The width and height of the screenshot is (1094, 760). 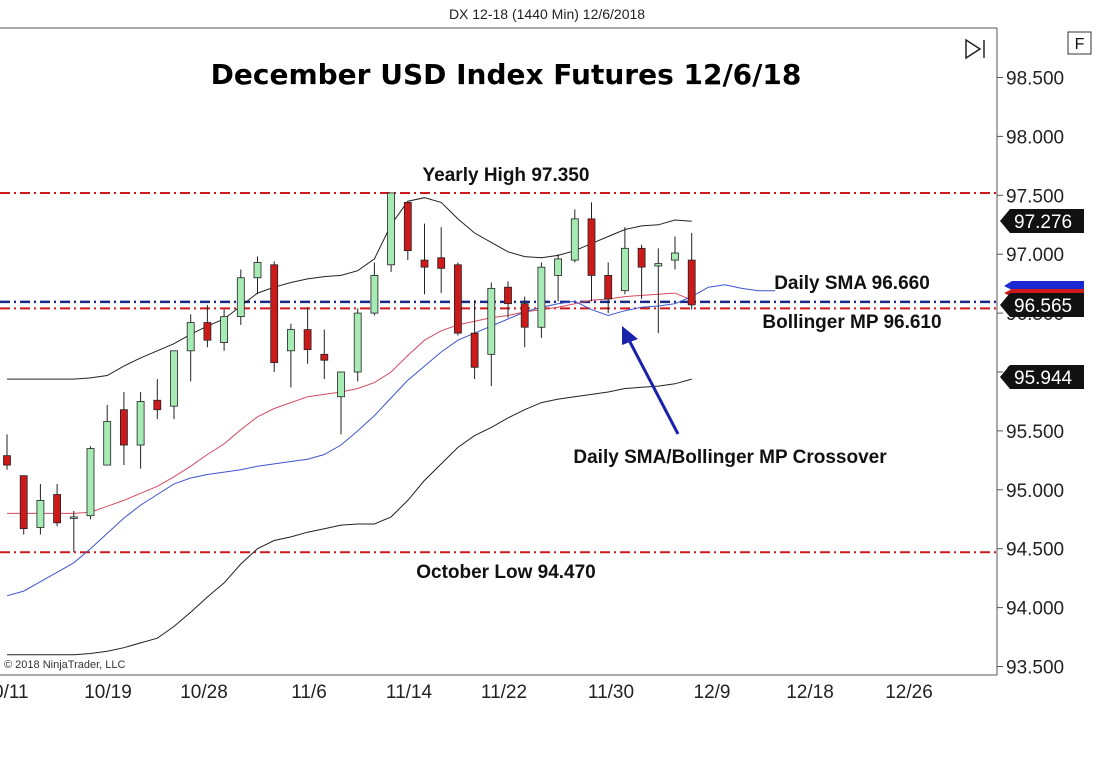 I want to click on y-tick-label: 98.000, so click(x=1035, y=137).